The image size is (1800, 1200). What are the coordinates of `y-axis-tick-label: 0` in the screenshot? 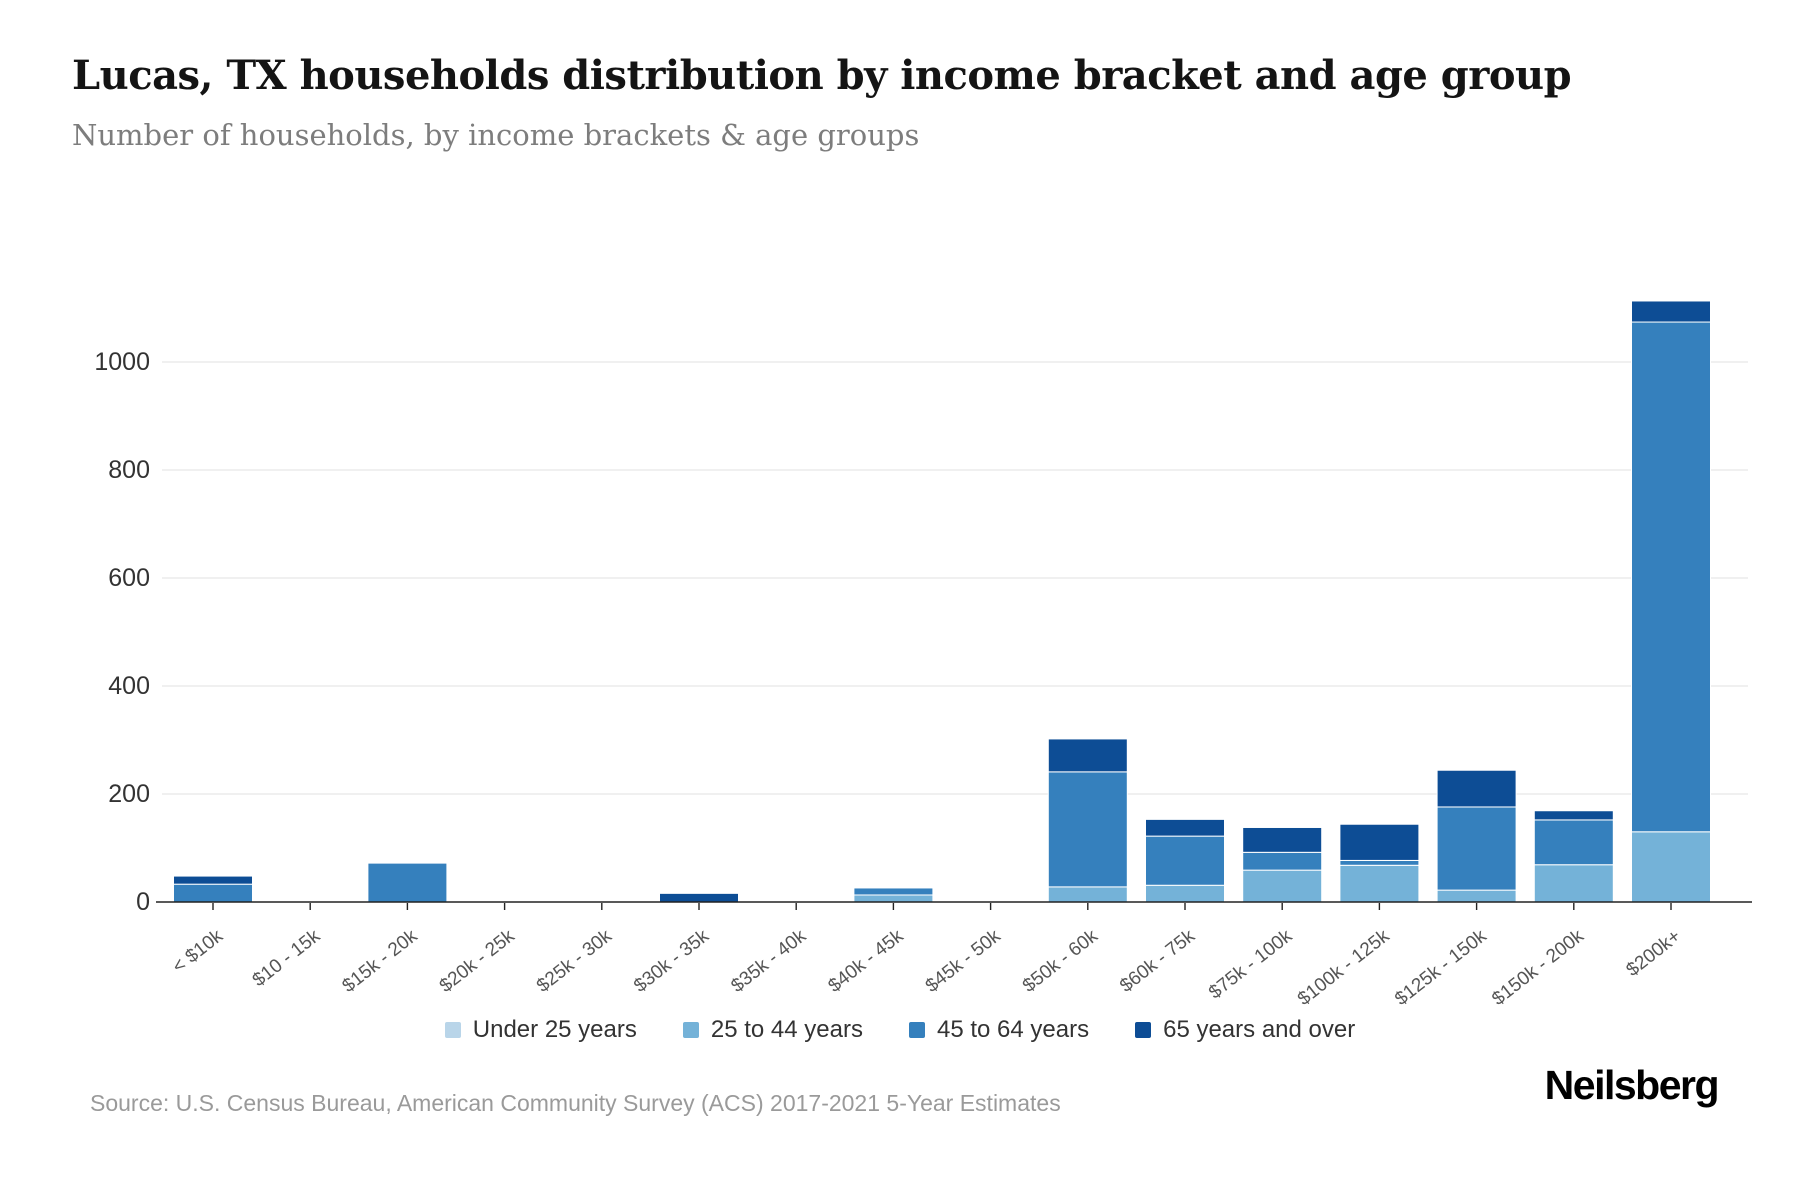 It's located at (143, 902).